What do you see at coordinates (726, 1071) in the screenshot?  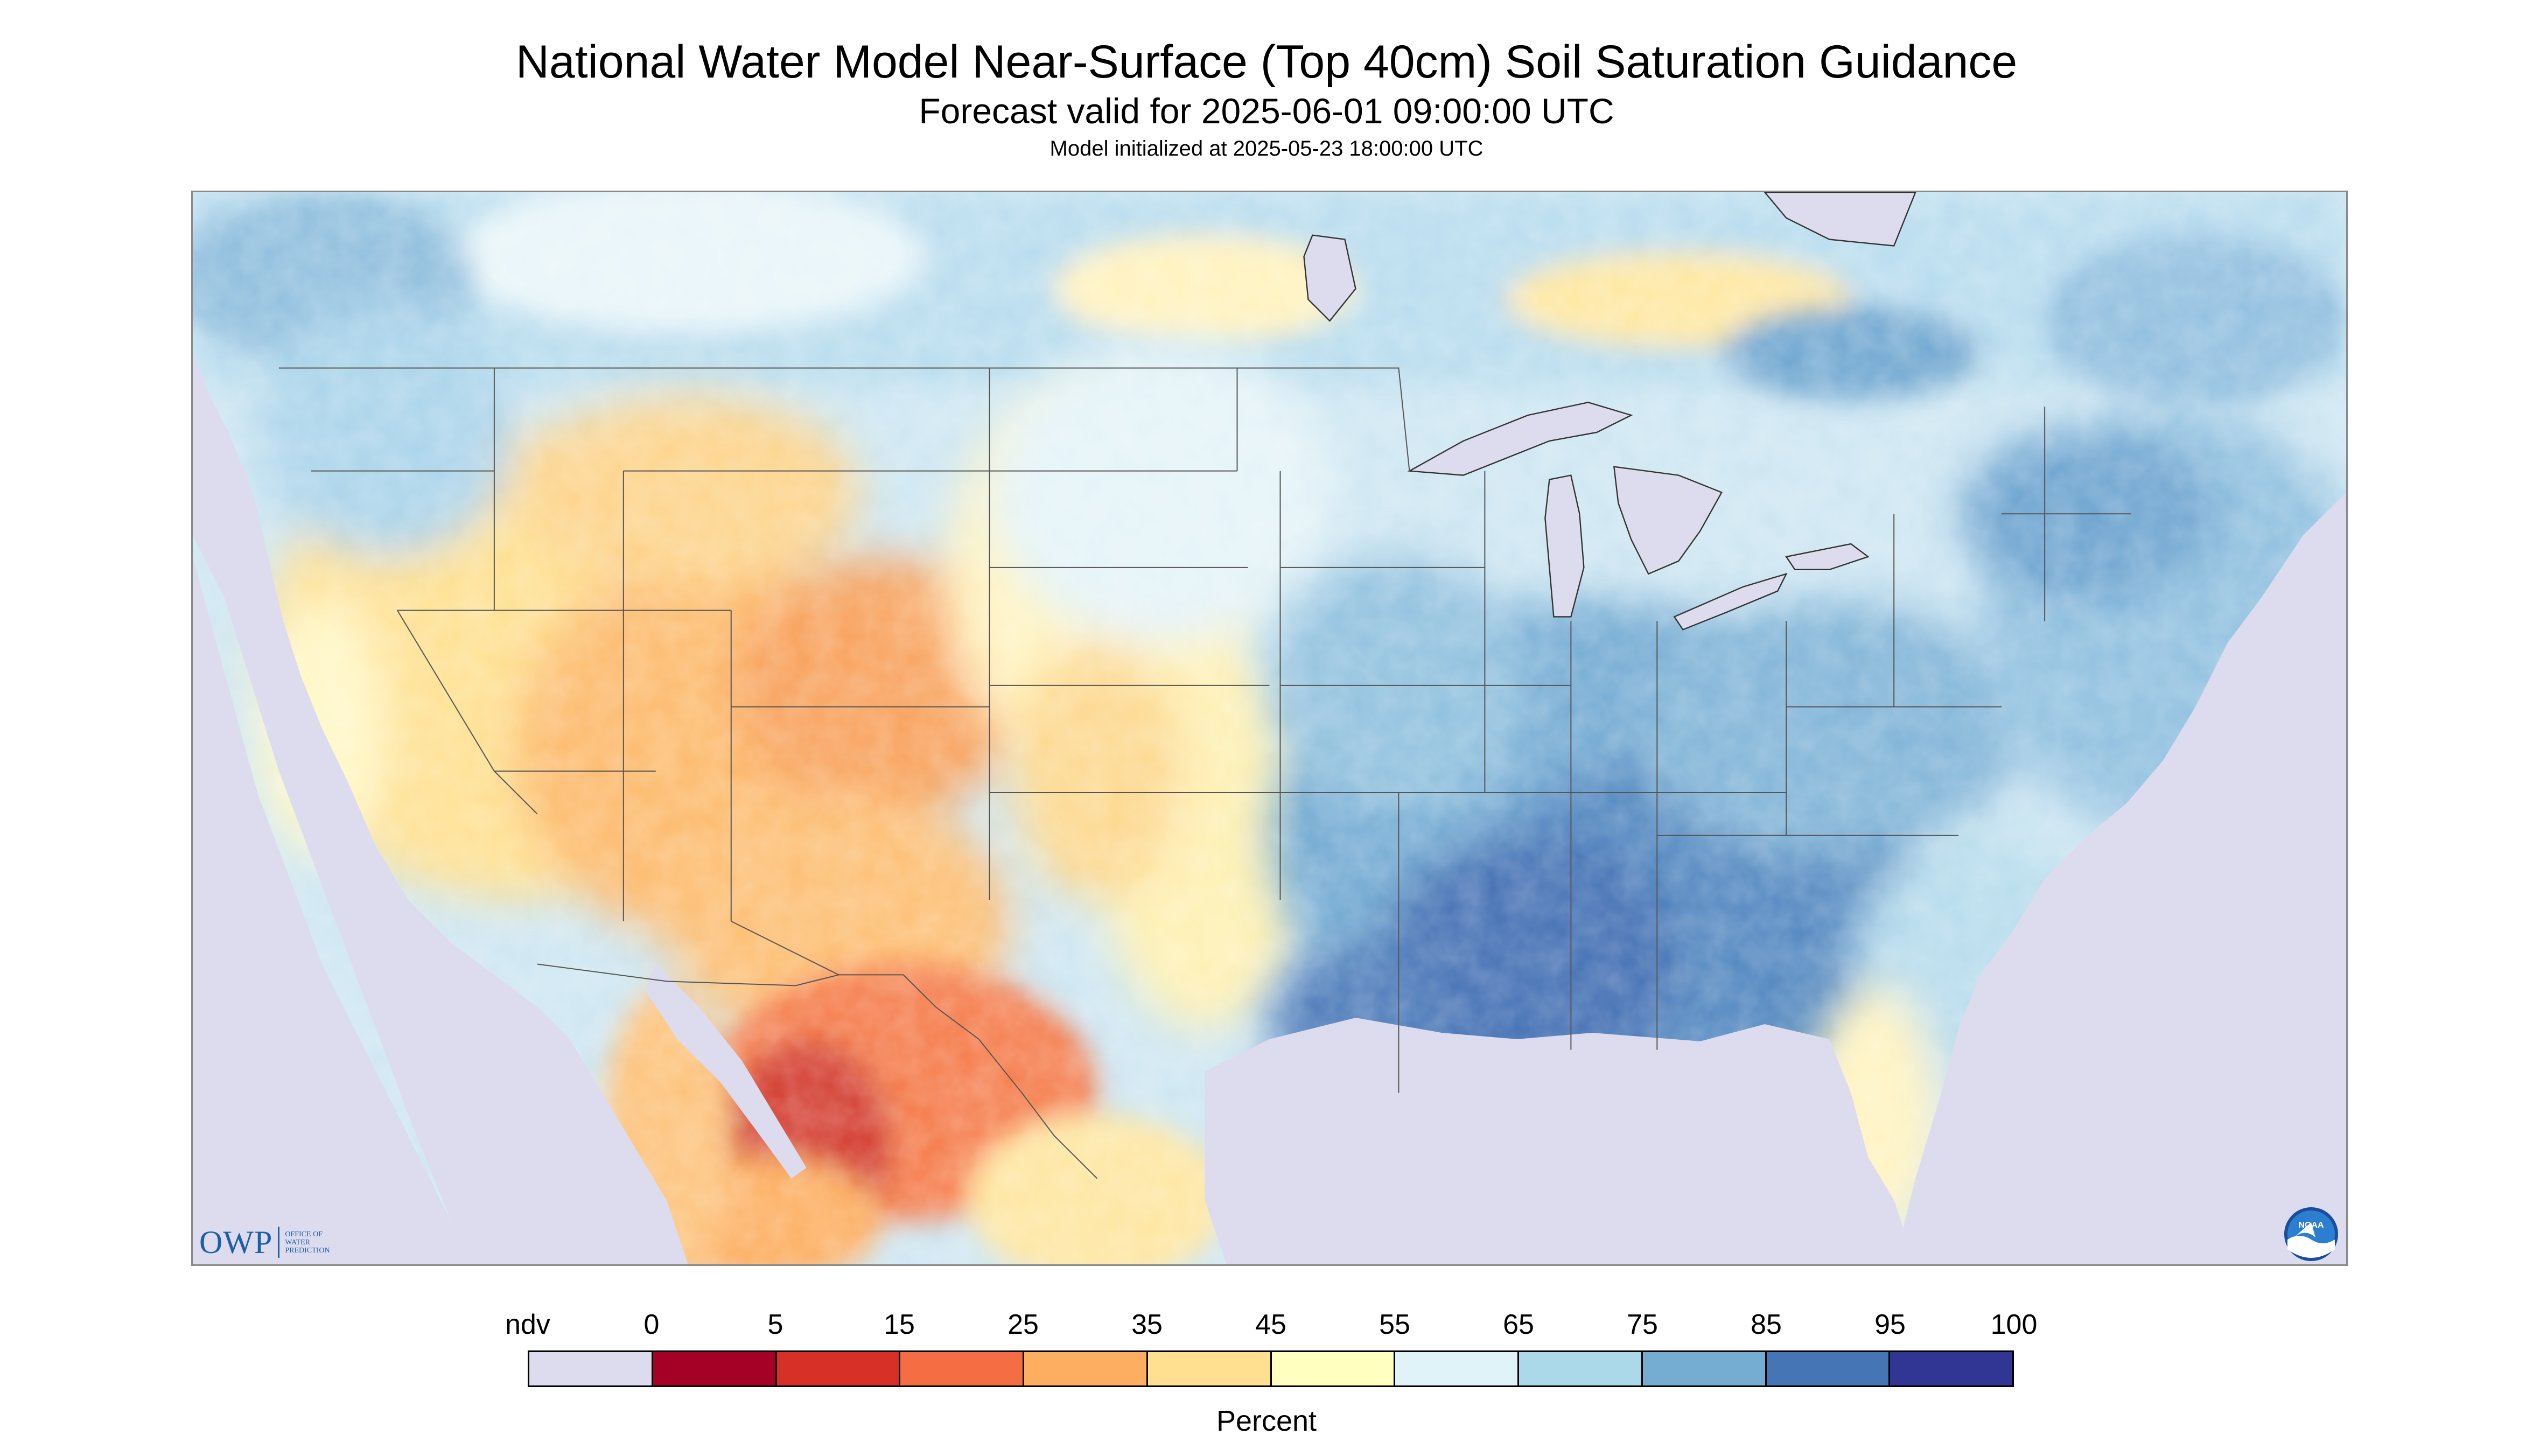 I see `gulf-of-california` at bounding box center [726, 1071].